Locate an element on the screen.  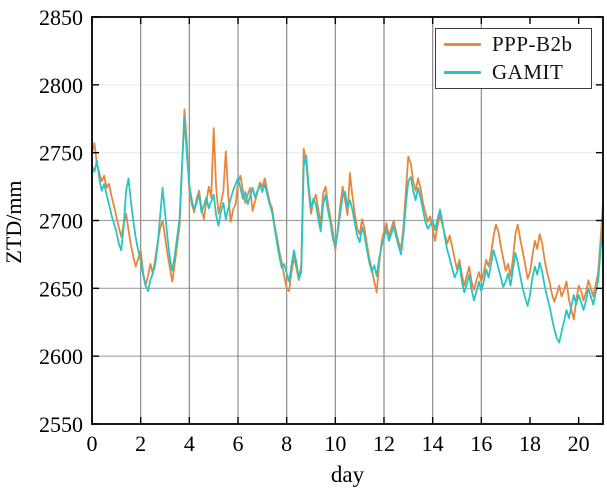
x-tick-label: 6 is located at coordinates (238, 443).